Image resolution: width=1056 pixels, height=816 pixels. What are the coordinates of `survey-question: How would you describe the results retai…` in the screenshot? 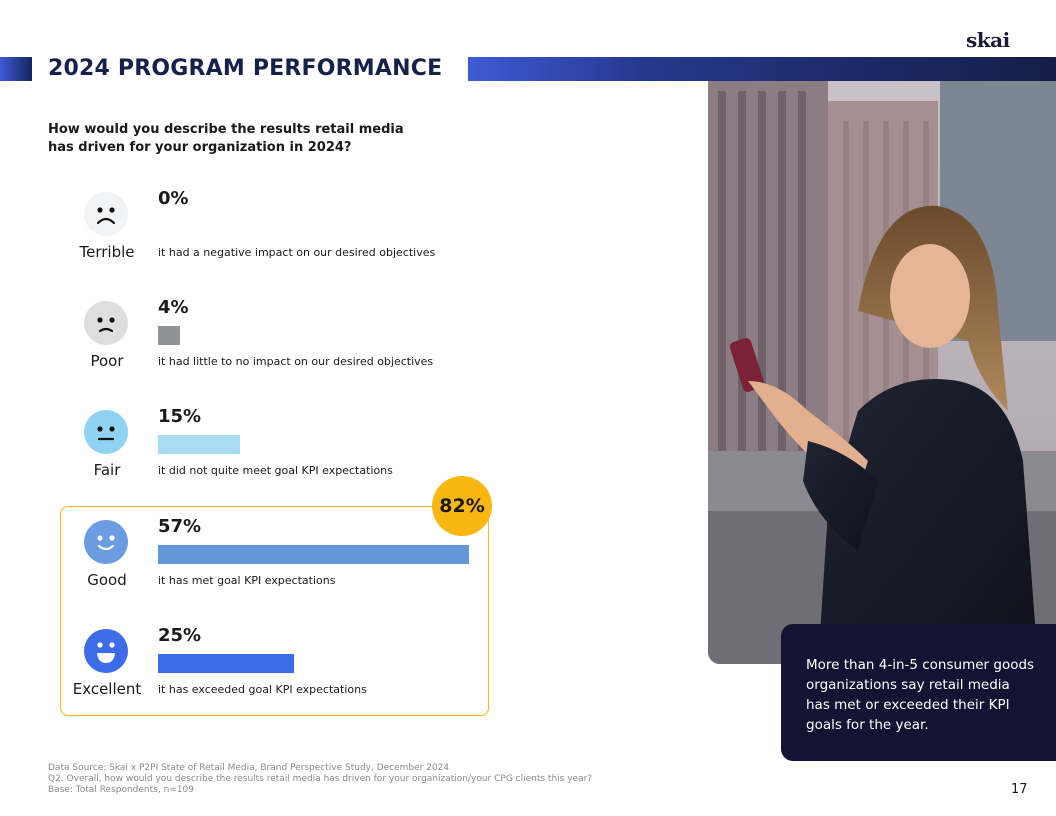 It's located at (226, 138).